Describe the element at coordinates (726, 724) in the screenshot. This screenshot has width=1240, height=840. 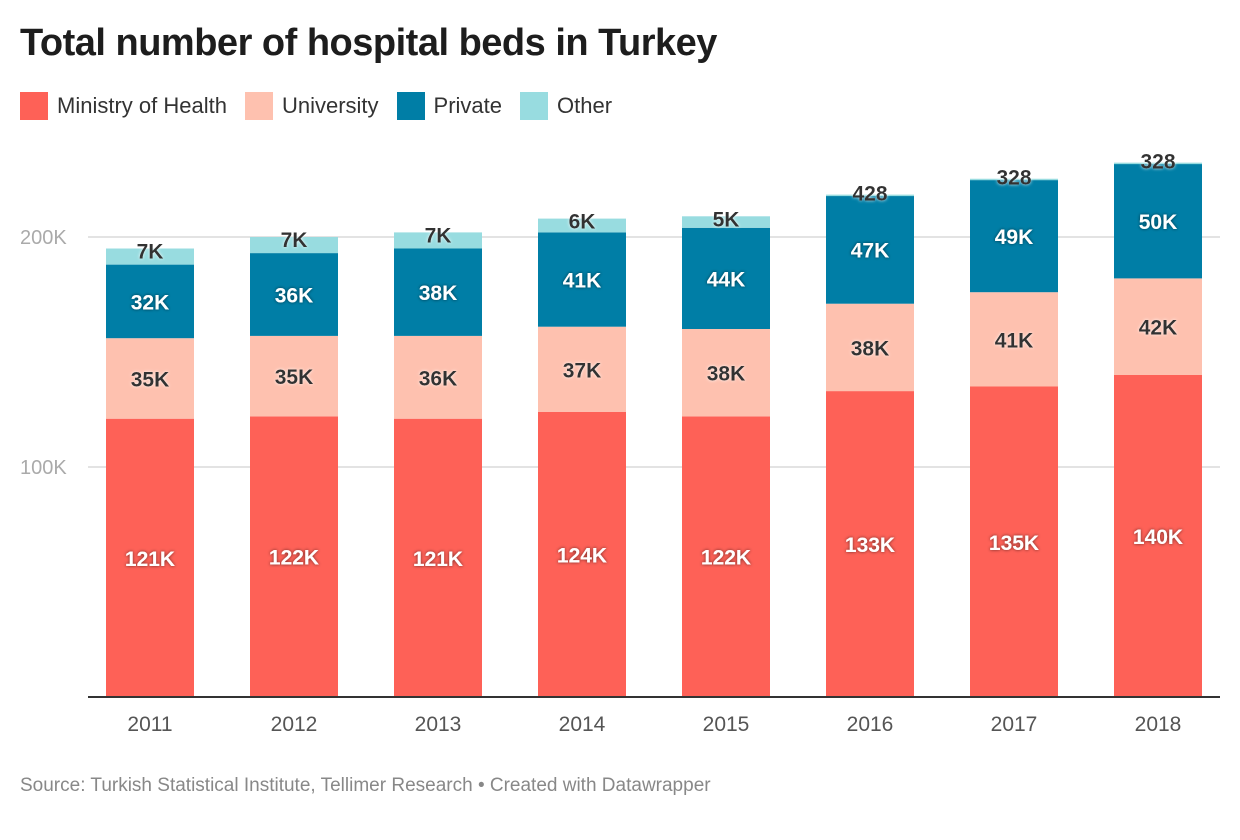
I see `x-tick-label: 2015` at that location.